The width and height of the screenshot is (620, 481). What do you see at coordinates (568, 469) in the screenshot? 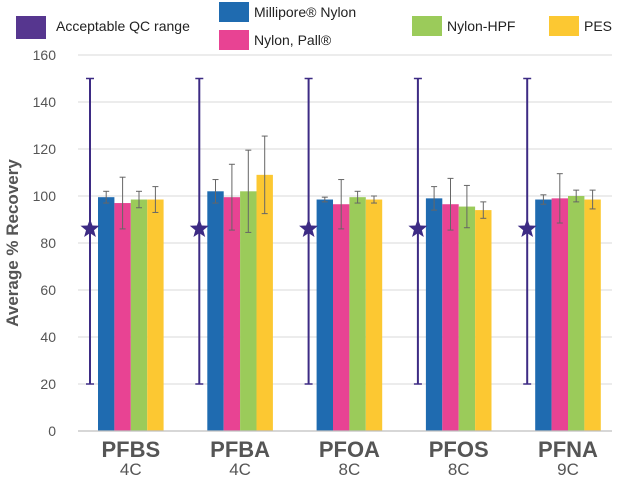
I see `x-category-sublabel: 9C` at bounding box center [568, 469].